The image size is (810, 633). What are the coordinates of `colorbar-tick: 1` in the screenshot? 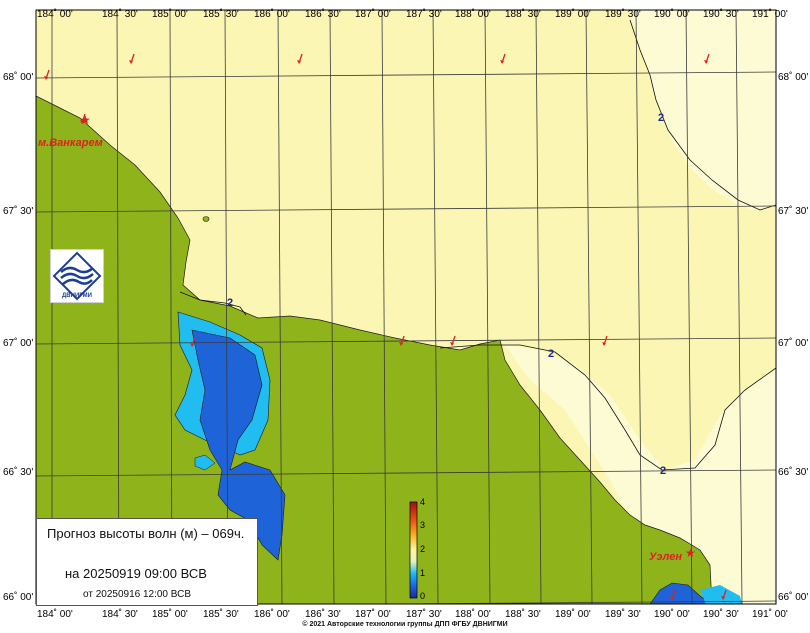 It's located at (422, 573).